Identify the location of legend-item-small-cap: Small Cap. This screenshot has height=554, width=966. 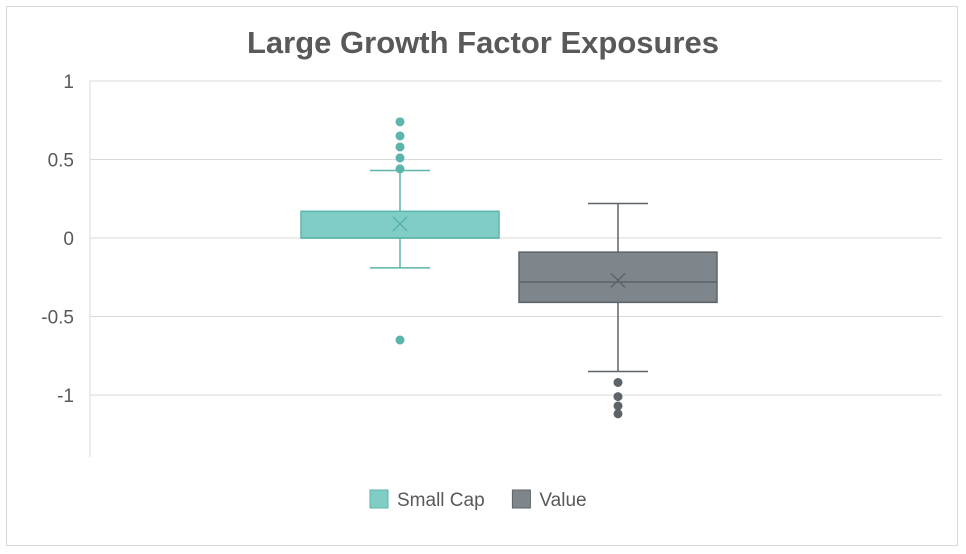
(427, 500).